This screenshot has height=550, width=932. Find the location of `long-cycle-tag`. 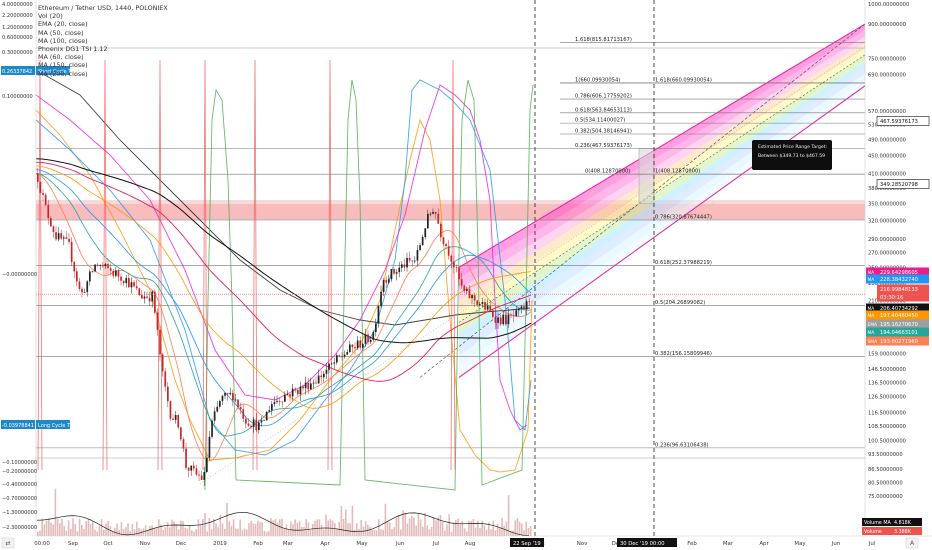

long-cycle-tag is located at coordinates (18, 424).